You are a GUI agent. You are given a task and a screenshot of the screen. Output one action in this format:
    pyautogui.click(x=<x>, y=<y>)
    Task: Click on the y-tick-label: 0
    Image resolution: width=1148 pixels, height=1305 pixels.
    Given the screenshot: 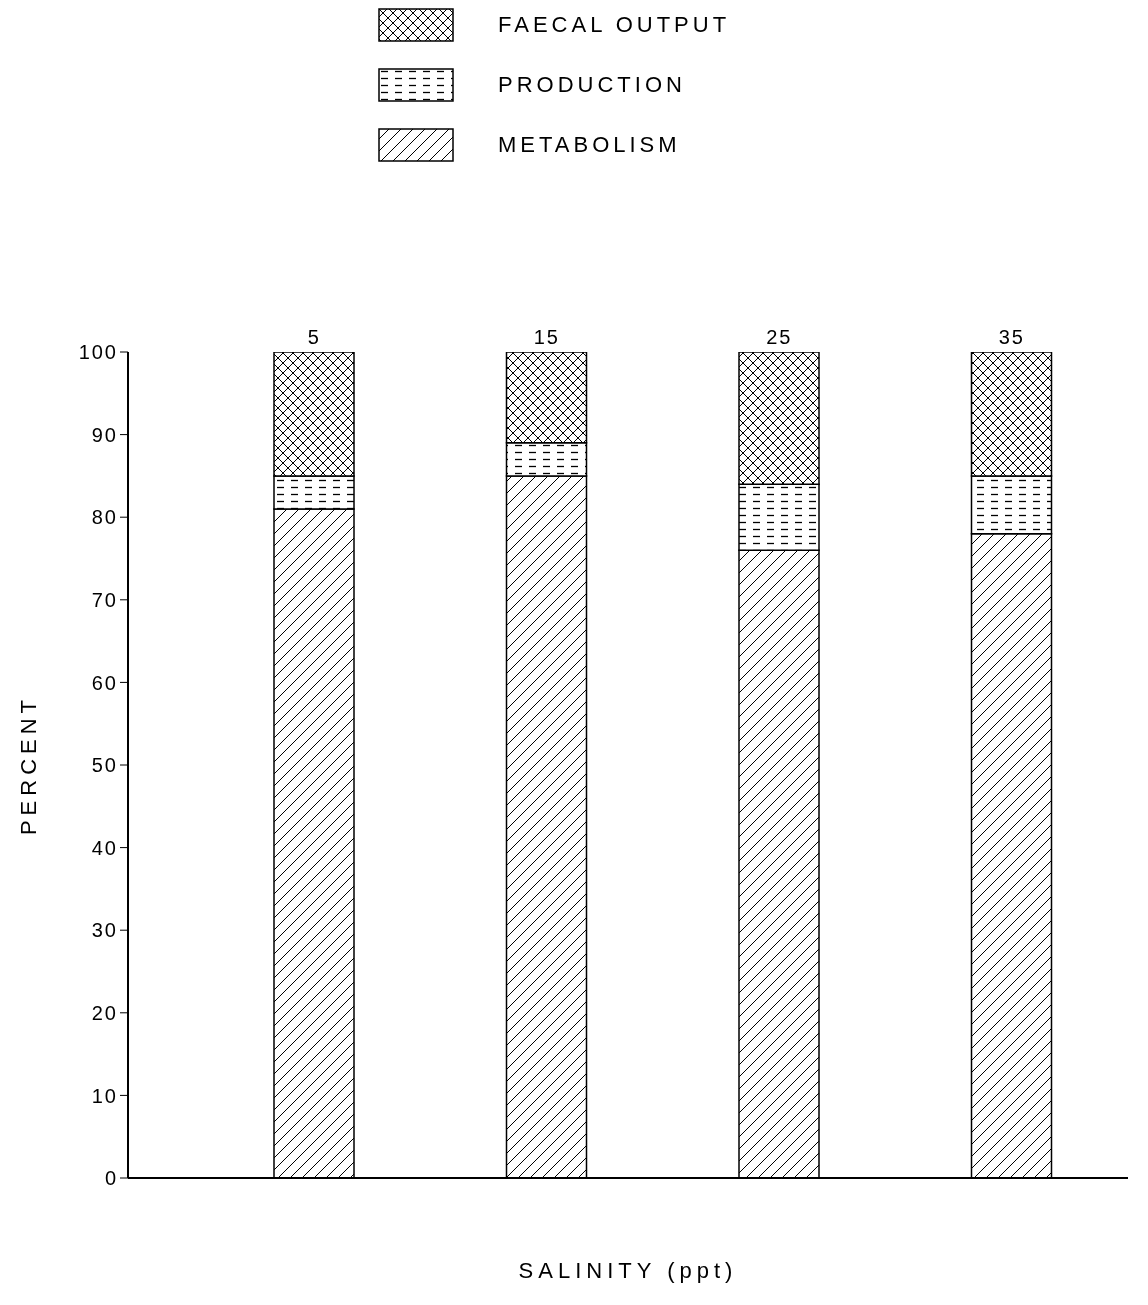 What is the action you would take?
    pyautogui.click(x=111, y=1178)
    